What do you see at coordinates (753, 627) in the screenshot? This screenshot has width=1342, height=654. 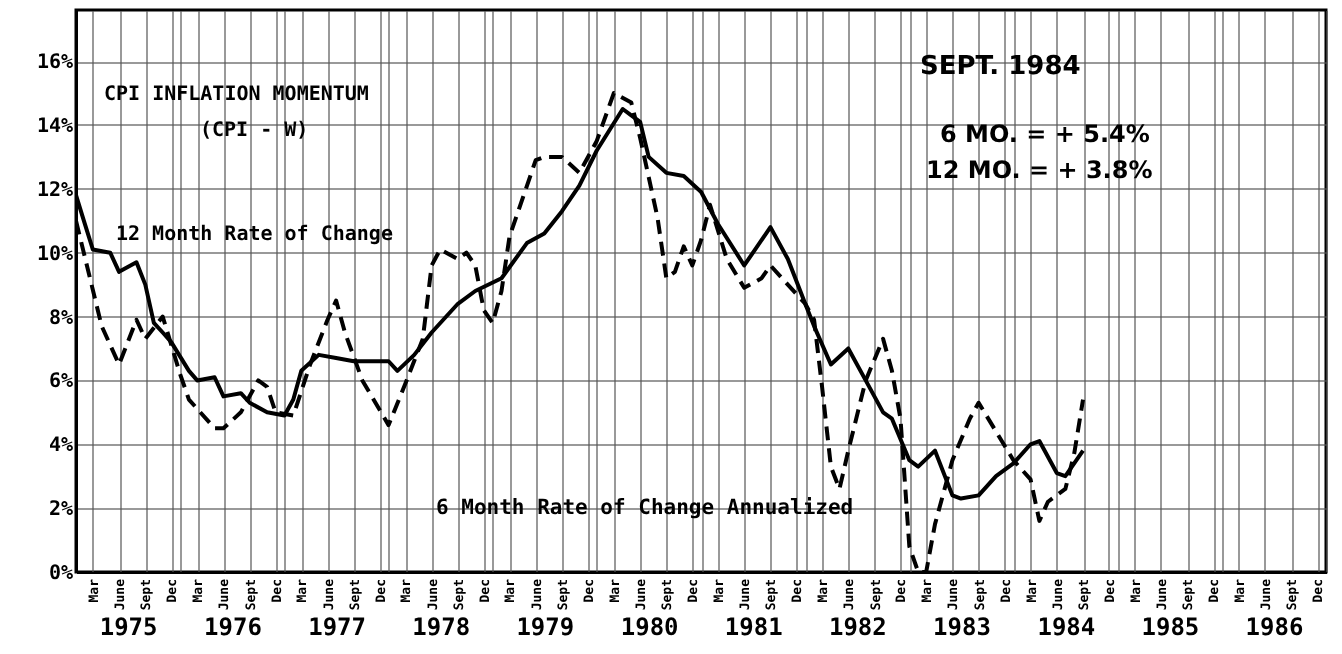 I see `x2-tick-label: 1981` at bounding box center [753, 627].